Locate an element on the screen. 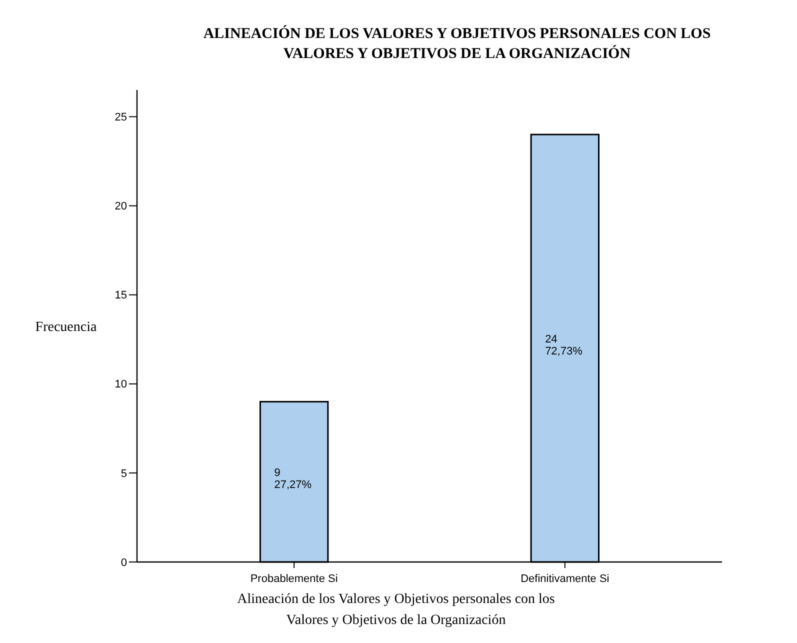 This screenshot has width=797, height=643. x-tick-label: Definitivamente Si is located at coordinates (565, 579).